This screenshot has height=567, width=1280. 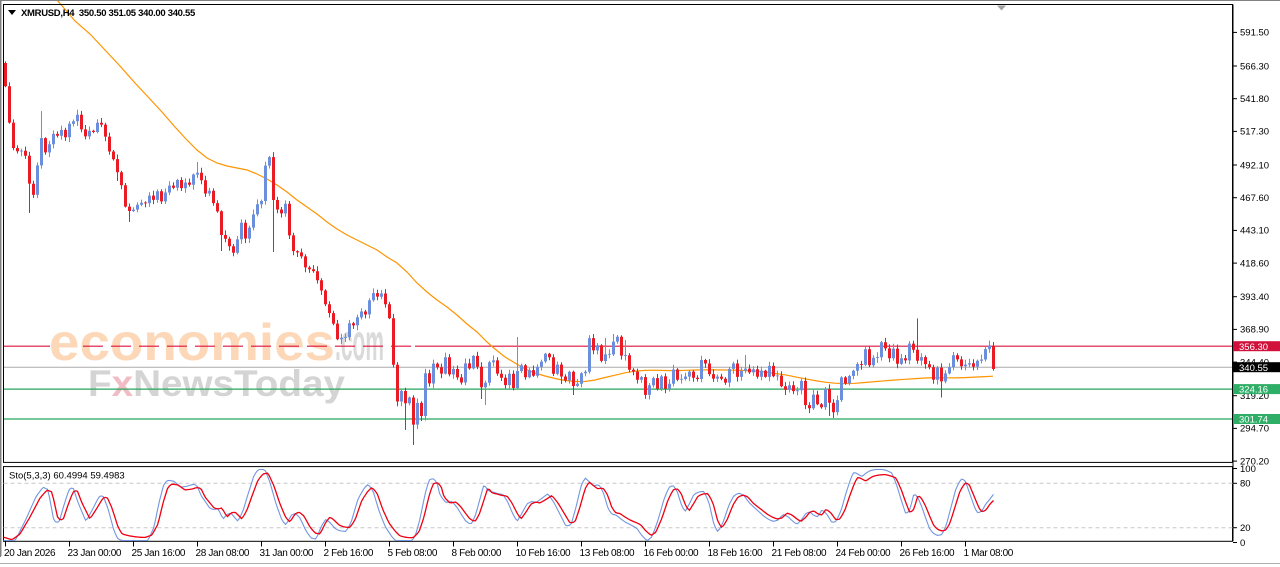 I want to click on svg-text: 270.20, so click(x=1254, y=461).